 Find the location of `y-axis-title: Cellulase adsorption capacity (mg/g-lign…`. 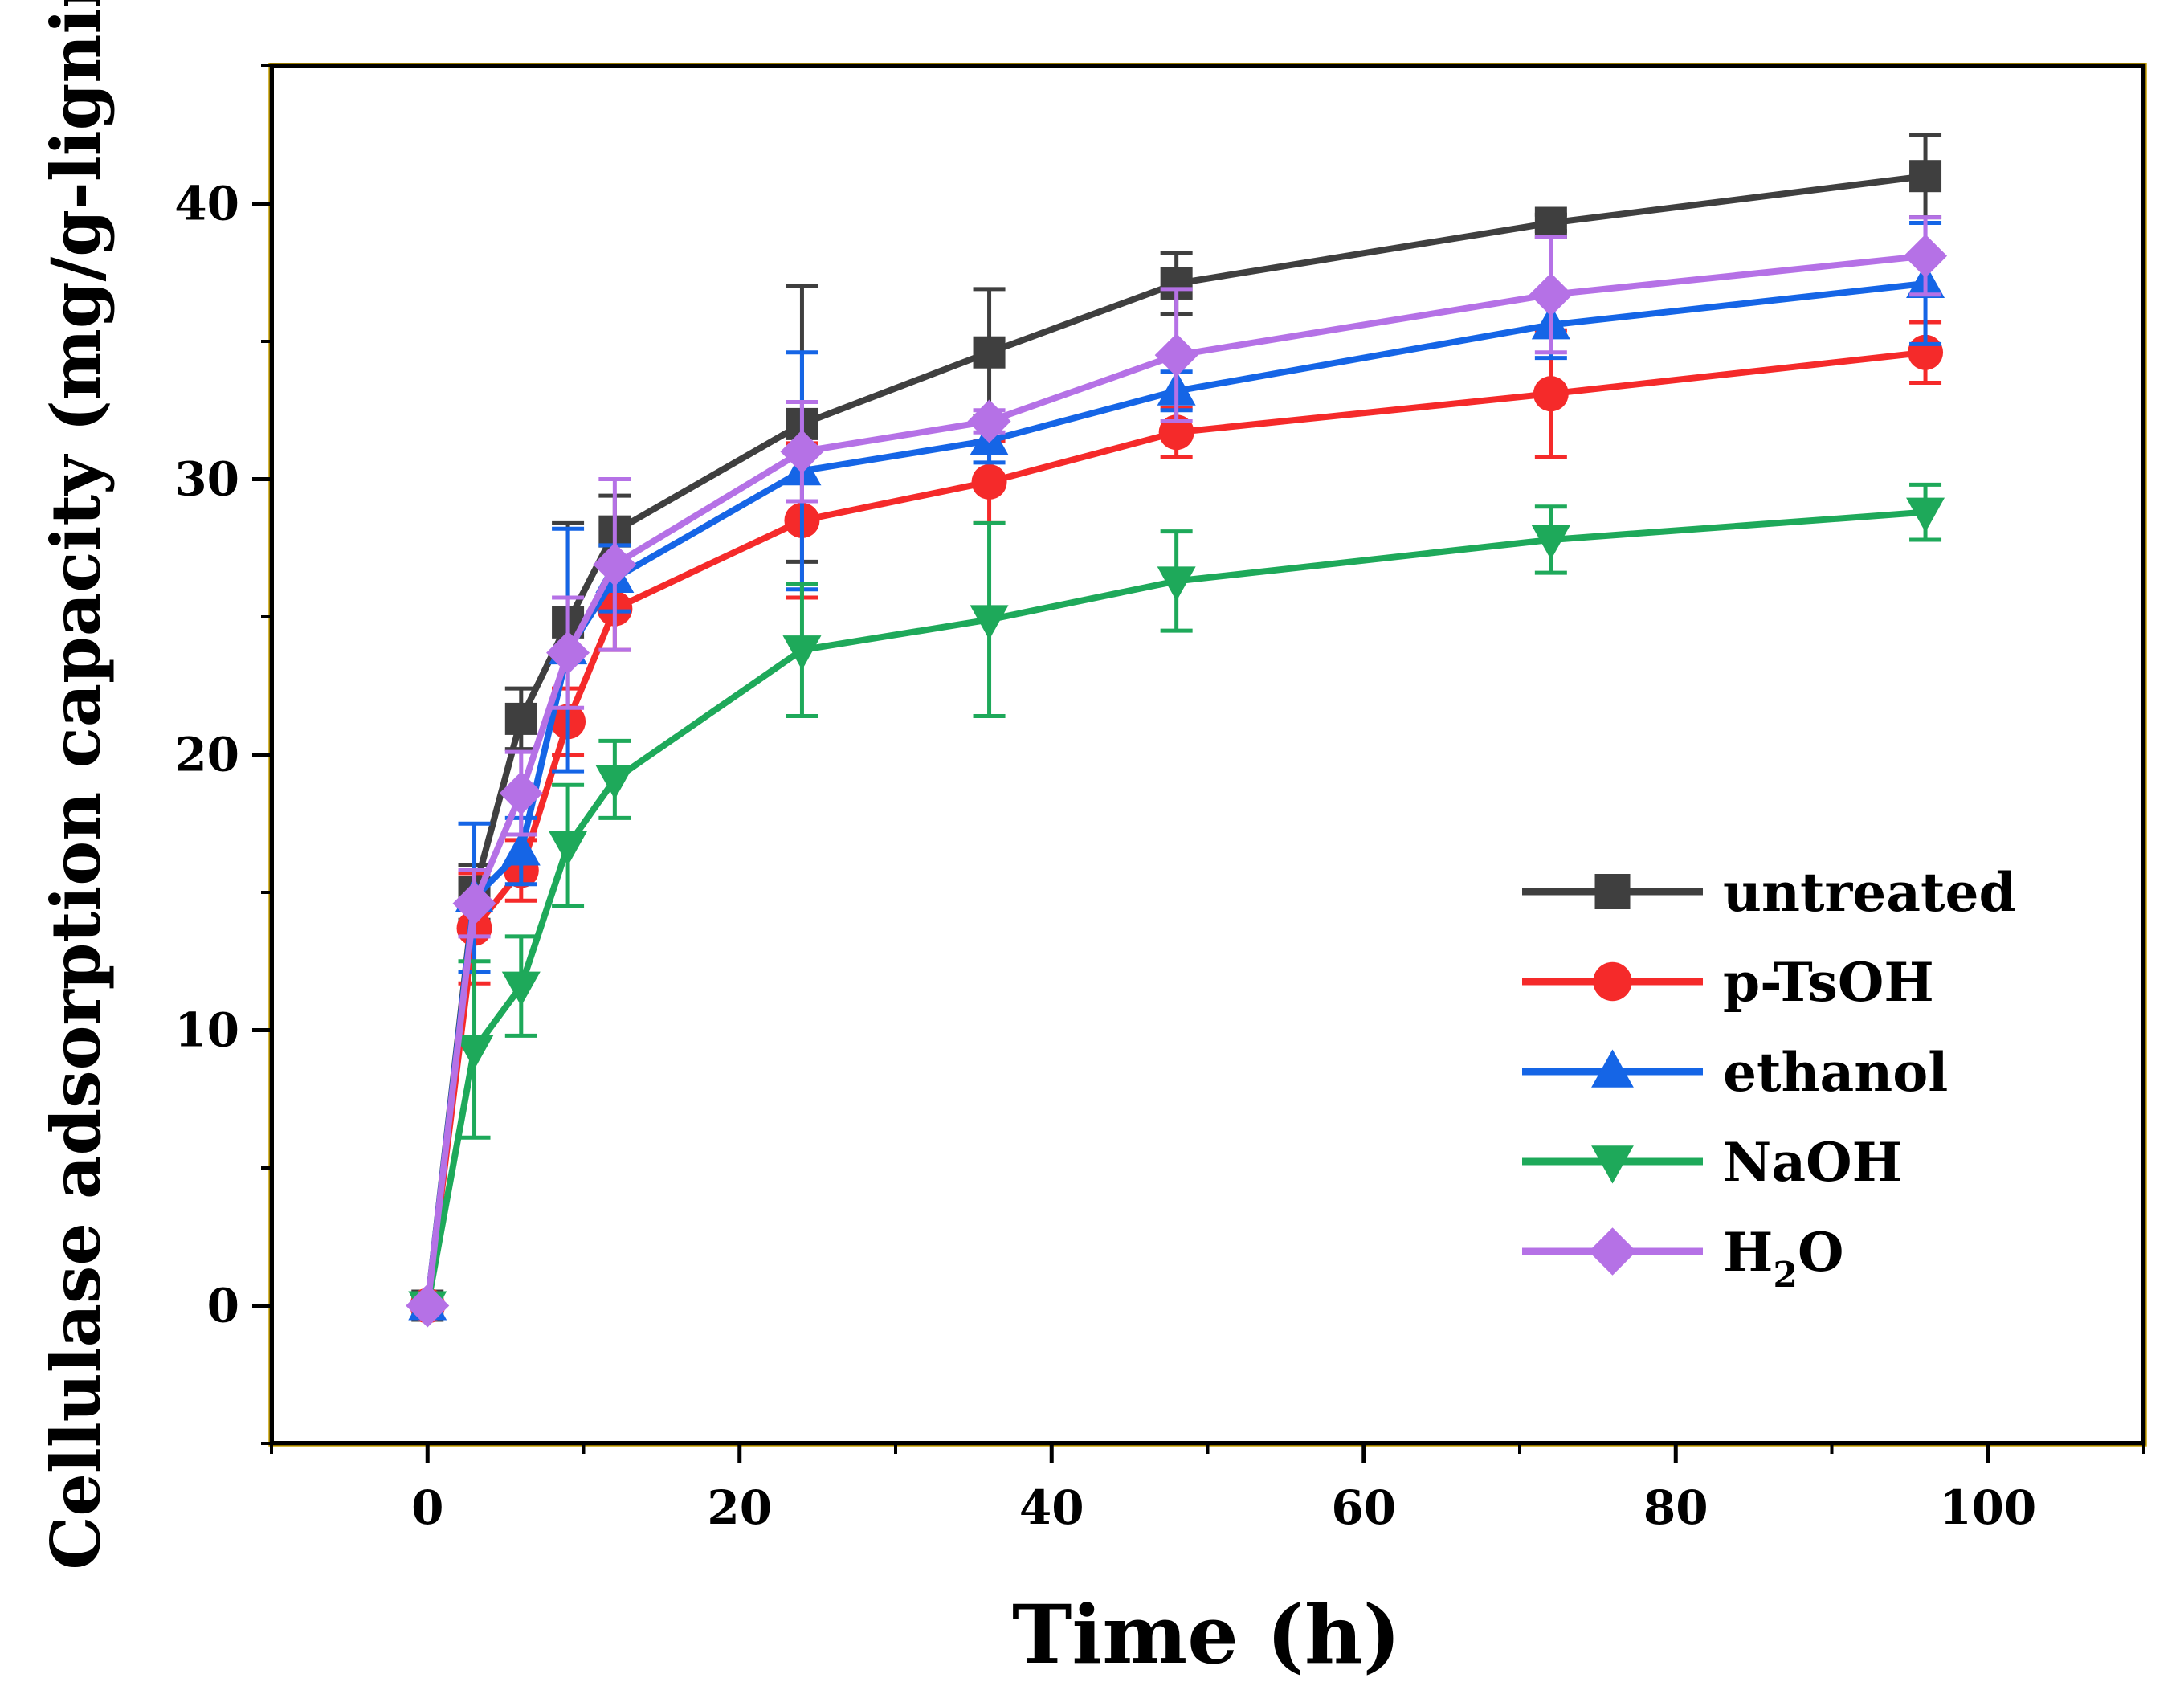

y-axis-title: Cellulase adsorption capacity (mg/g-lign… is located at coordinates (76, 785).